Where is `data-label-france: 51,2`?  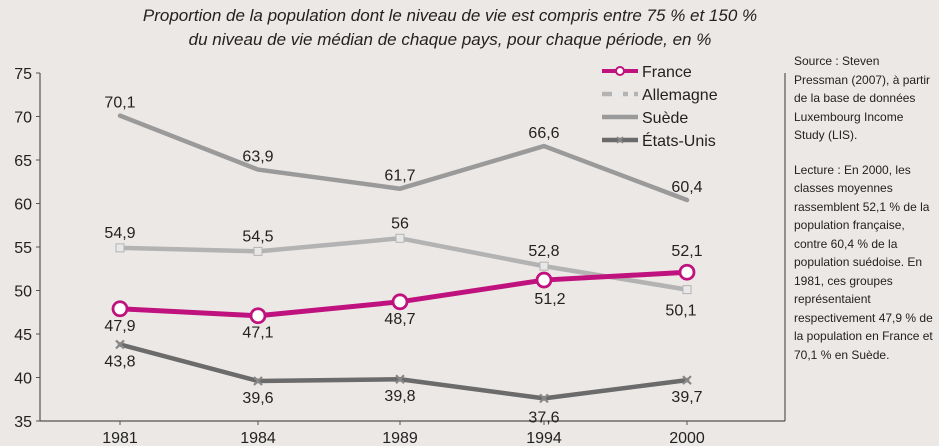
data-label-france: 51,2 is located at coordinates (549, 299).